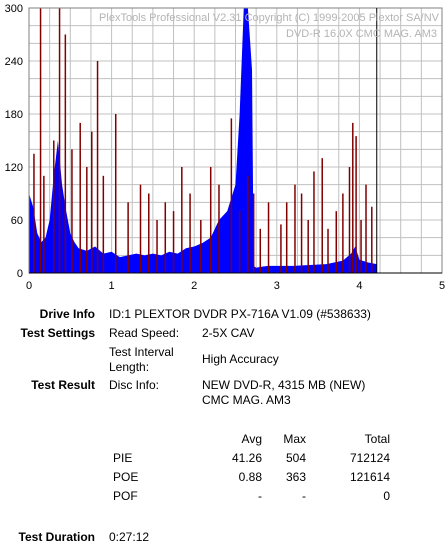 The height and width of the screenshot is (548, 448). I want to click on y-tick-label: 60, so click(17, 221).